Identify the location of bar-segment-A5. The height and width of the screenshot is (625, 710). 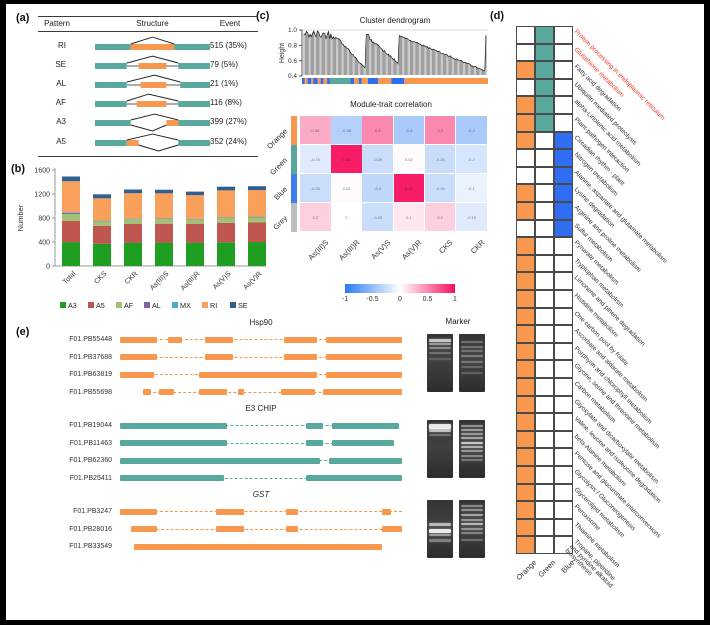
(195, 233).